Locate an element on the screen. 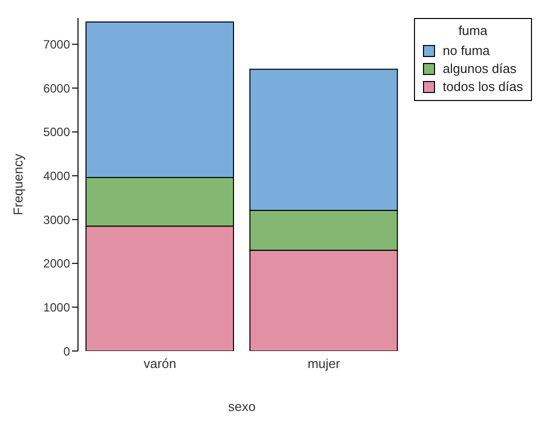  y-tick-label: 2000 is located at coordinates (56, 263).